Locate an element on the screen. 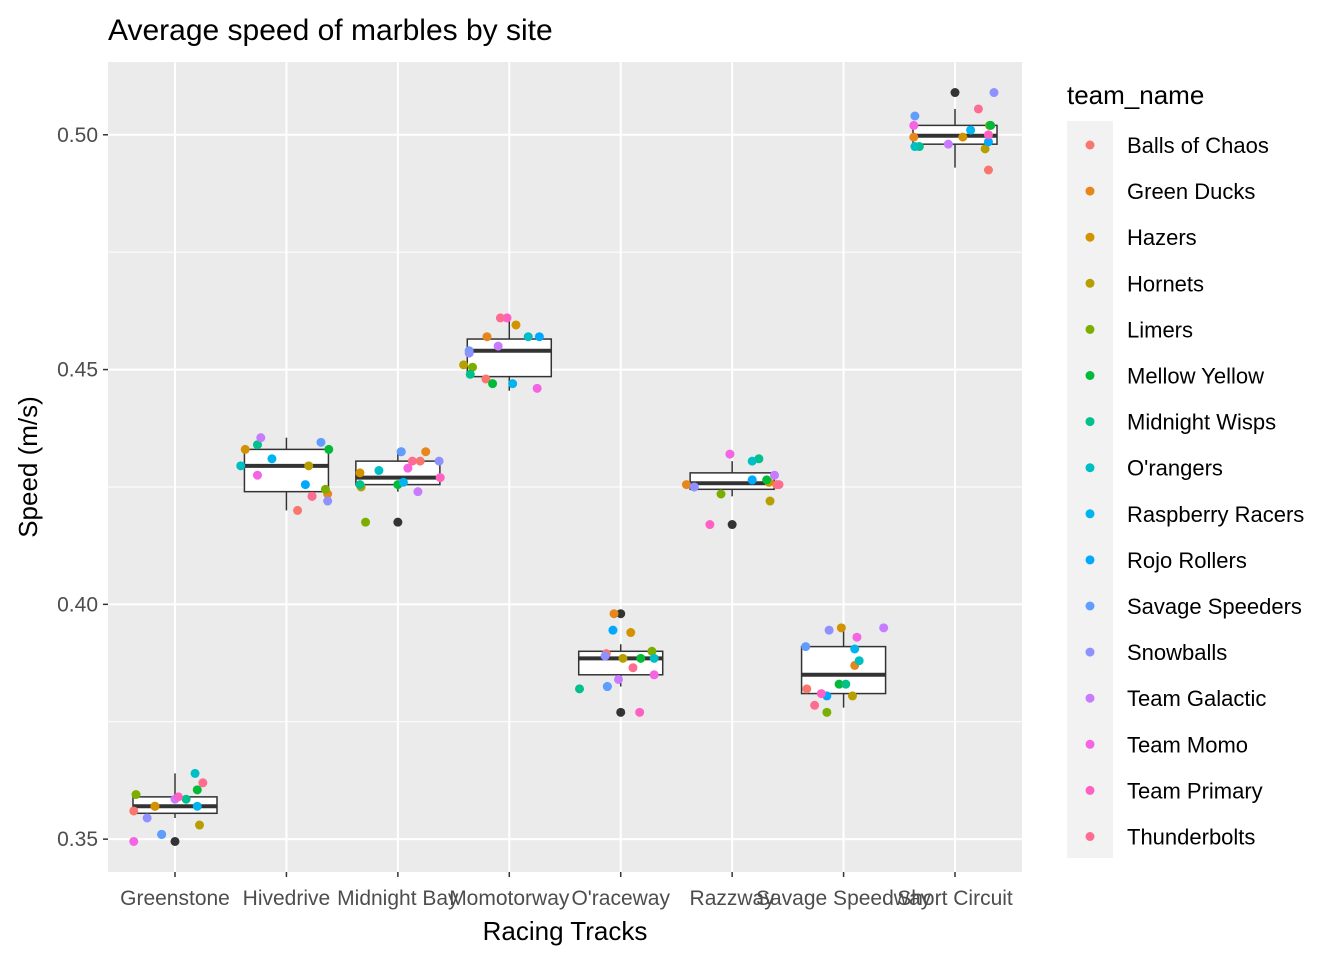  y-axis-title: Speed (m/s) is located at coordinates (28, 467).